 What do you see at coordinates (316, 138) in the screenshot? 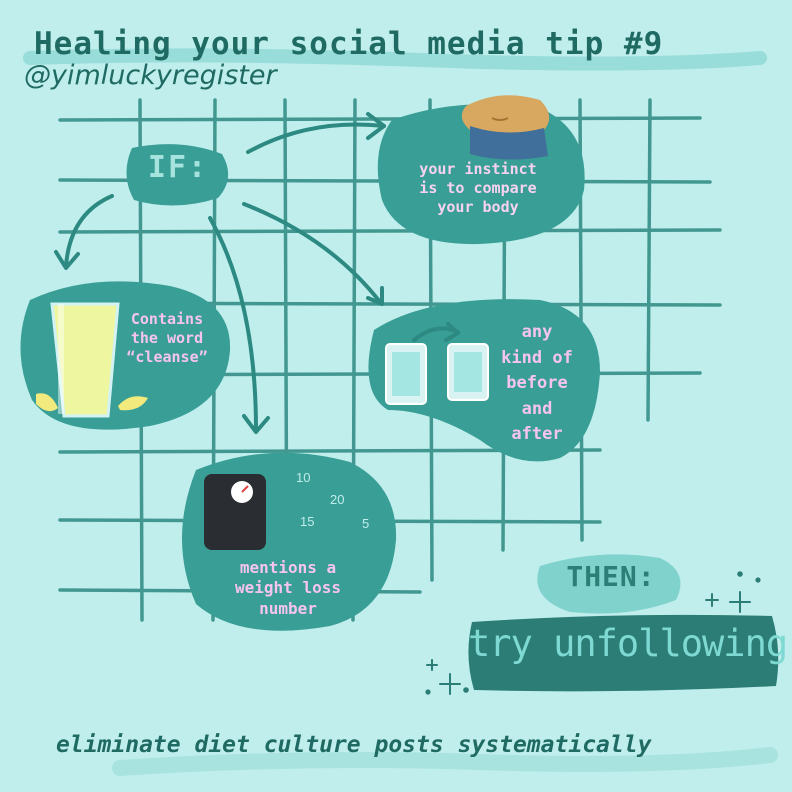
I see `arrow-to-compare` at bounding box center [316, 138].